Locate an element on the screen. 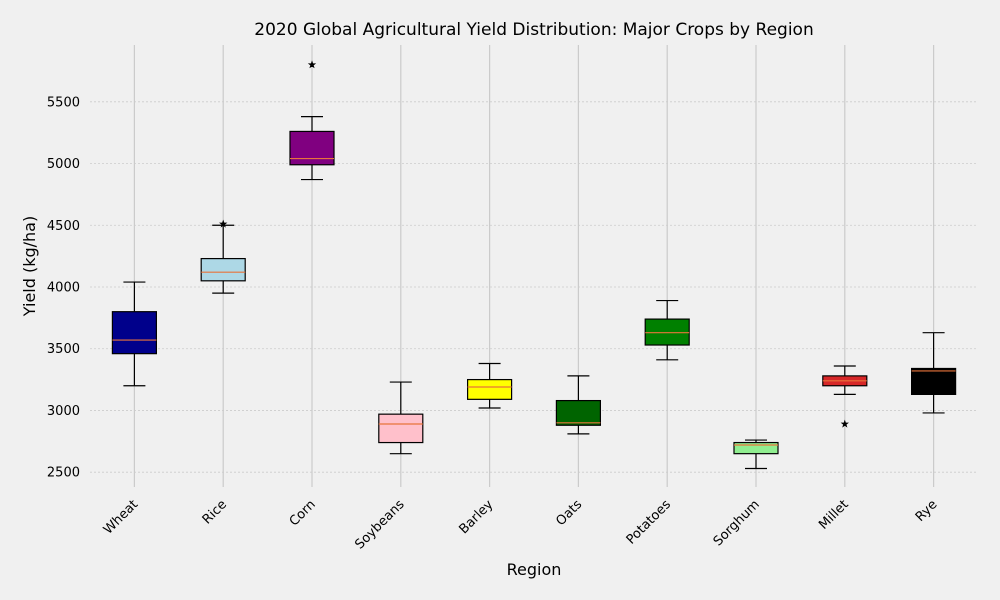 The height and width of the screenshot is (600, 1000). y-axis-label: Yield (kg/ha) is located at coordinates (29, 266).